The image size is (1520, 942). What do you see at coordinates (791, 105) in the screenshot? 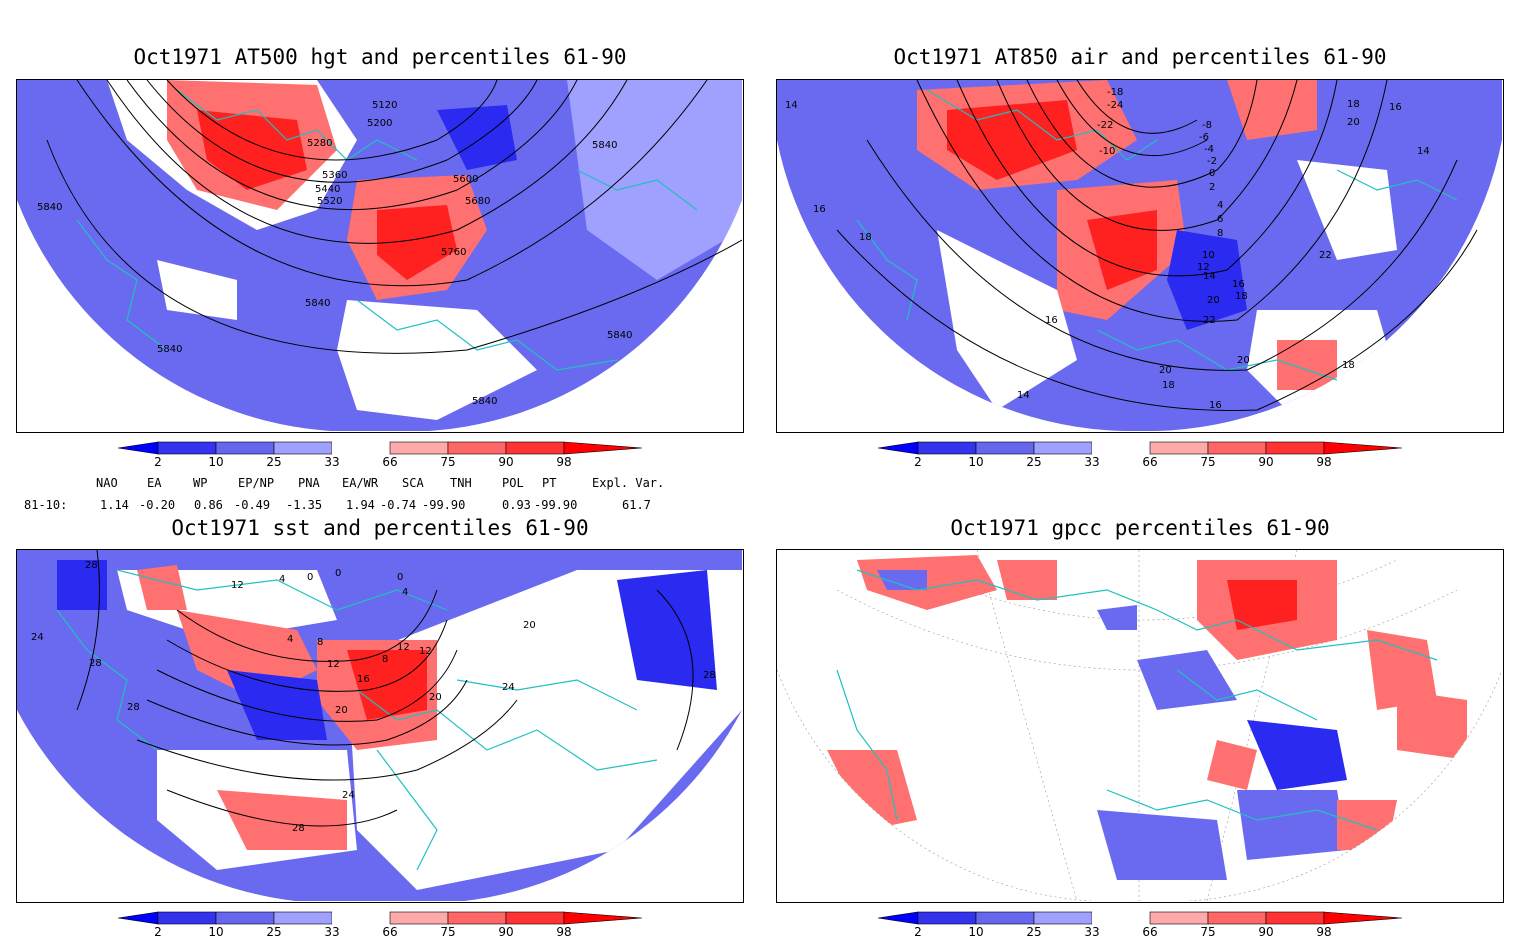
I see `contour-label: 14` at bounding box center [791, 105].